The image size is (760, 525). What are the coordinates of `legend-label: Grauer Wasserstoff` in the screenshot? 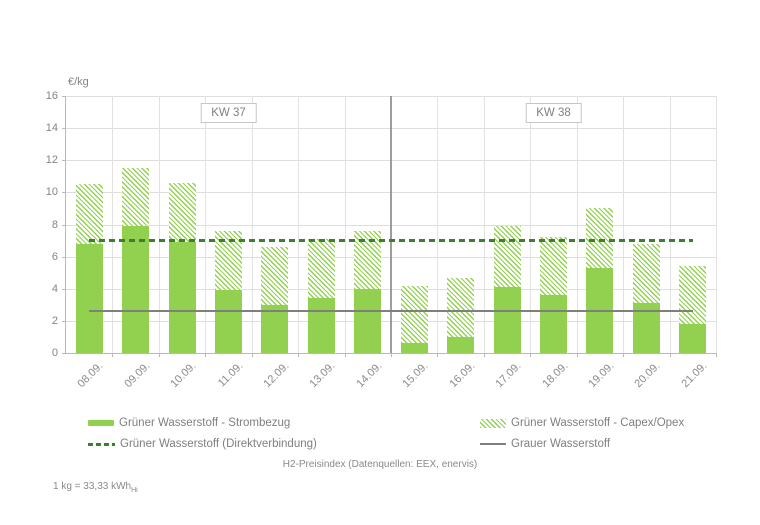 It's located at (561, 444).